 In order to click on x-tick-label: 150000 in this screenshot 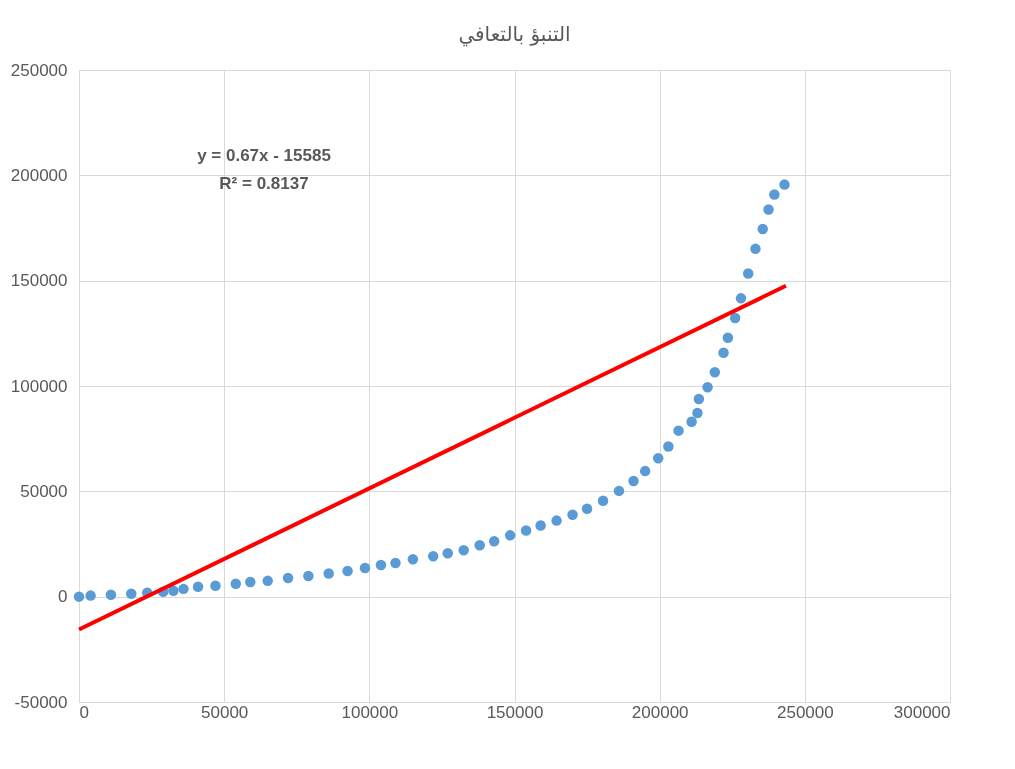, I will do `click(515, 712)`.